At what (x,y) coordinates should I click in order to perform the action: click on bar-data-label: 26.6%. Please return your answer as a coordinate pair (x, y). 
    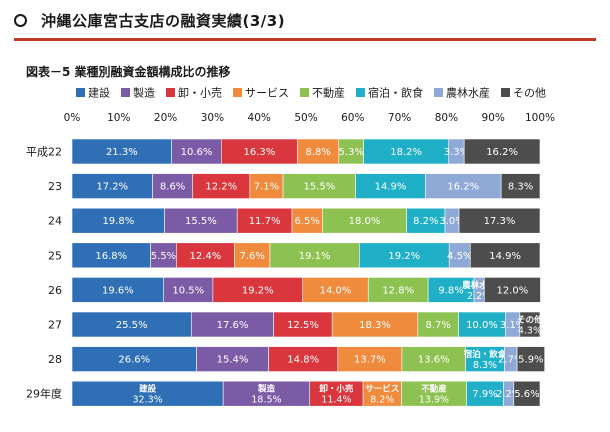
    Looking at the image, I should click on (134, 360).